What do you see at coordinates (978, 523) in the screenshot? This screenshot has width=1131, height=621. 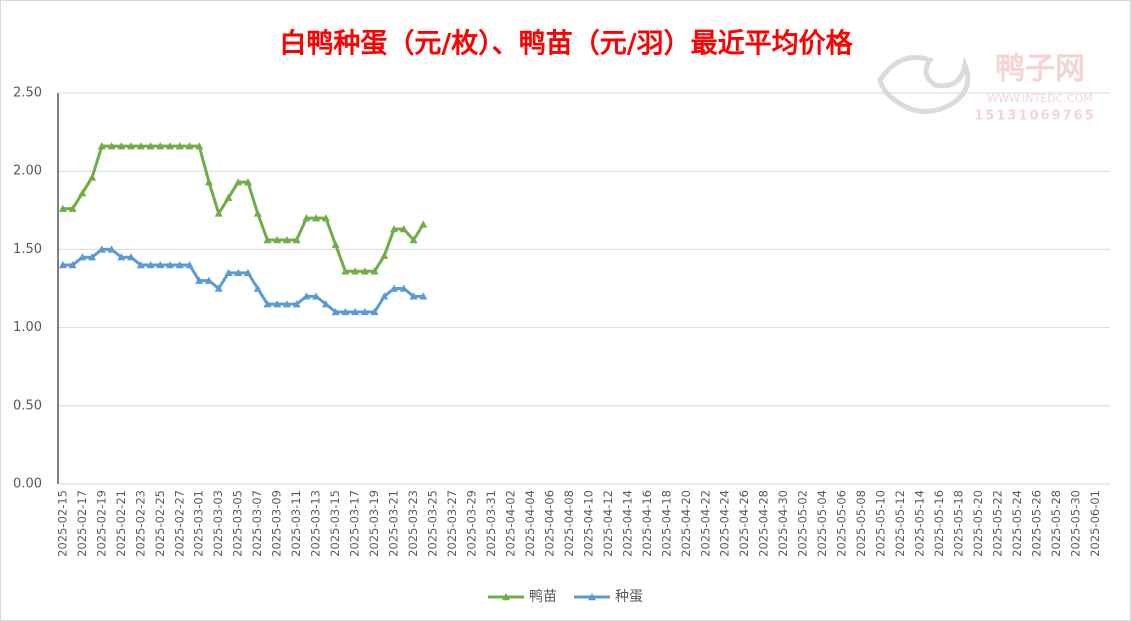 I see `x-tick-label: 2025-05-20` at bounding box center [978, 523].